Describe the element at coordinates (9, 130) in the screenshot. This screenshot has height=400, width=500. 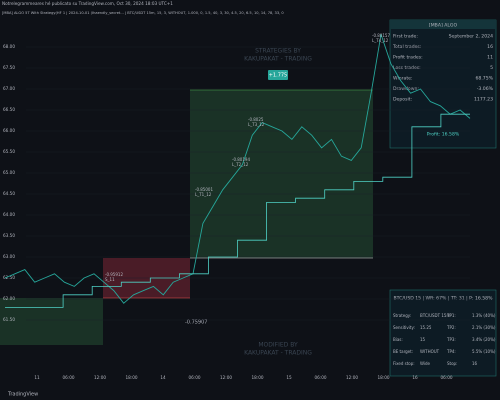
I see `price-label: 66.00` at that location.